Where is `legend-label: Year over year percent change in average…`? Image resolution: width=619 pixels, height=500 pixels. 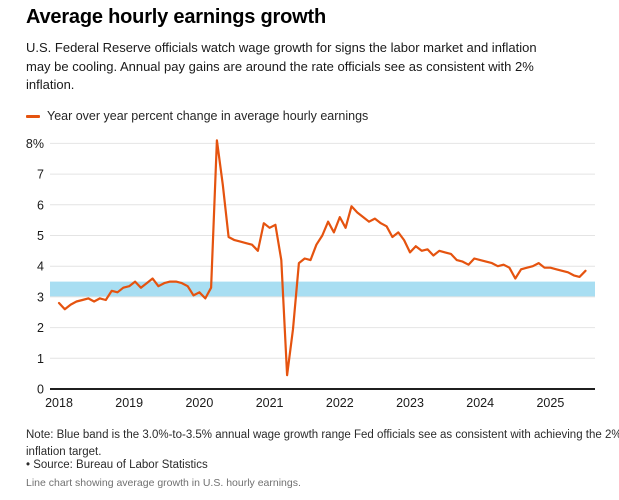 legend-label: Year over year percent change in average… is located at coordinates (208, 116).